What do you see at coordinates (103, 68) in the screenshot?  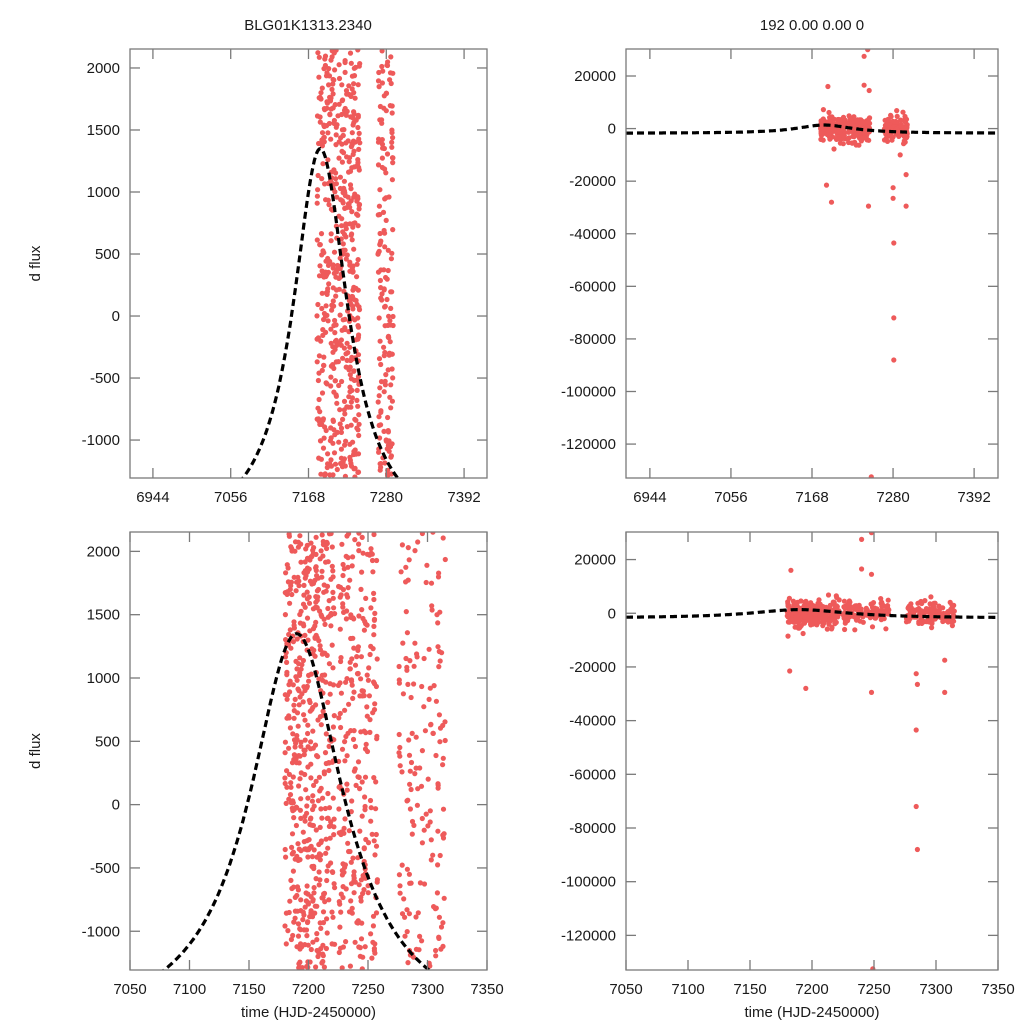 I see `y-tick-label: 2000` at bounding box center [103, 68].